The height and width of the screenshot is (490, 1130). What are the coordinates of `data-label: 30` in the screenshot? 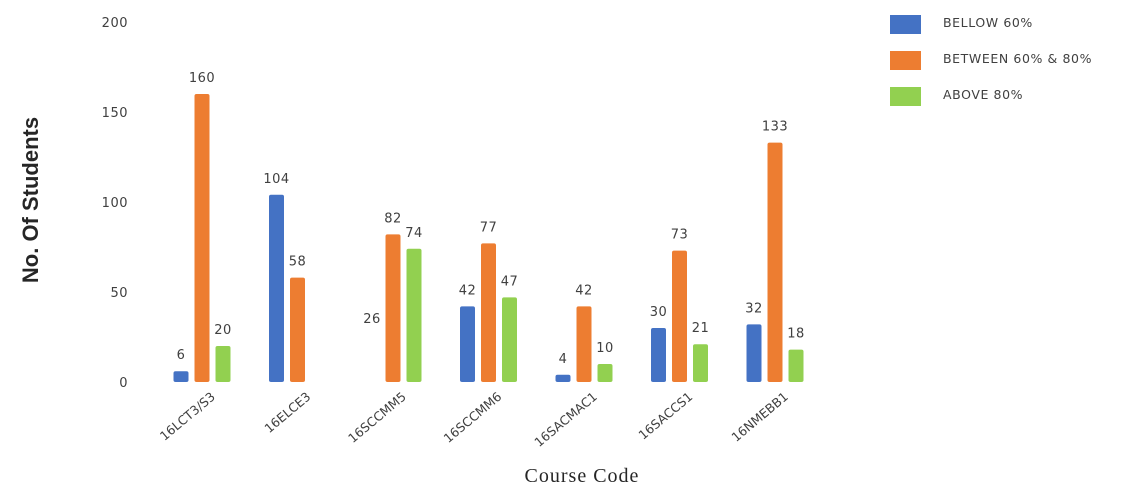 It's located at (659, 312).